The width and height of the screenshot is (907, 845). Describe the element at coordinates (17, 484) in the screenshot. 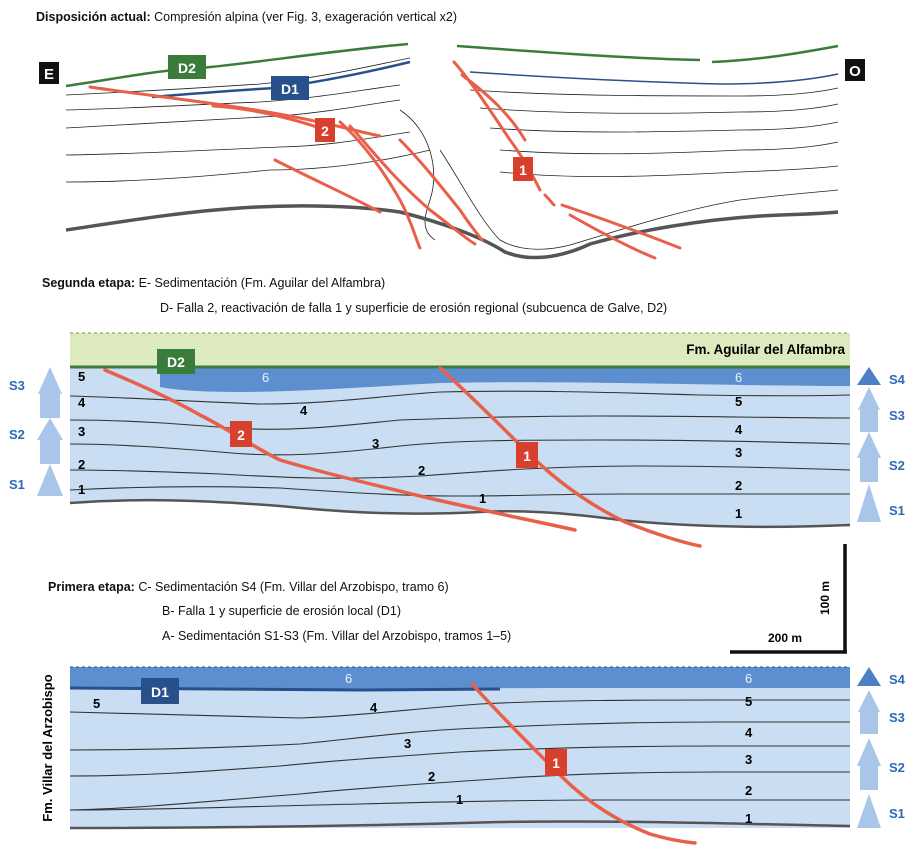

I see `seq-left-s1: S1` at that location.